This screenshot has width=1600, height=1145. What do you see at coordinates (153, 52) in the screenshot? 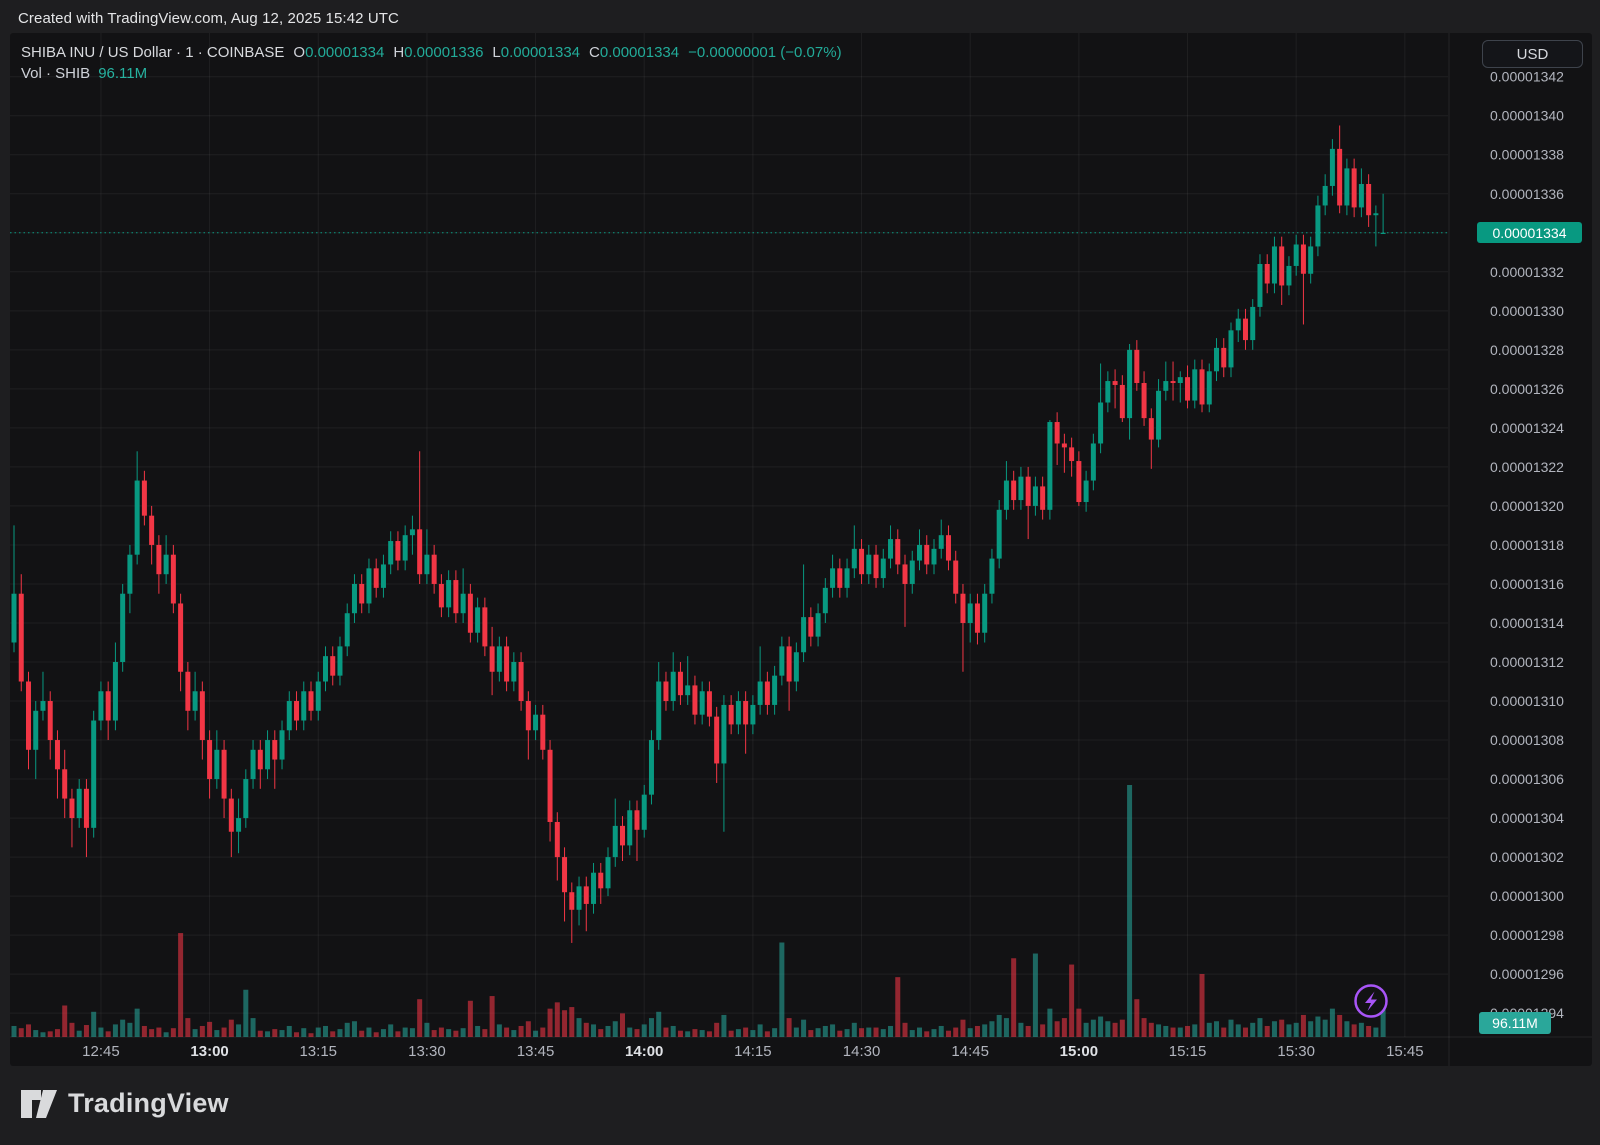
I see `symbol-title: SHIBA INU / US Dollar · 1 · COINBASE` at bounding box center [153, 52].